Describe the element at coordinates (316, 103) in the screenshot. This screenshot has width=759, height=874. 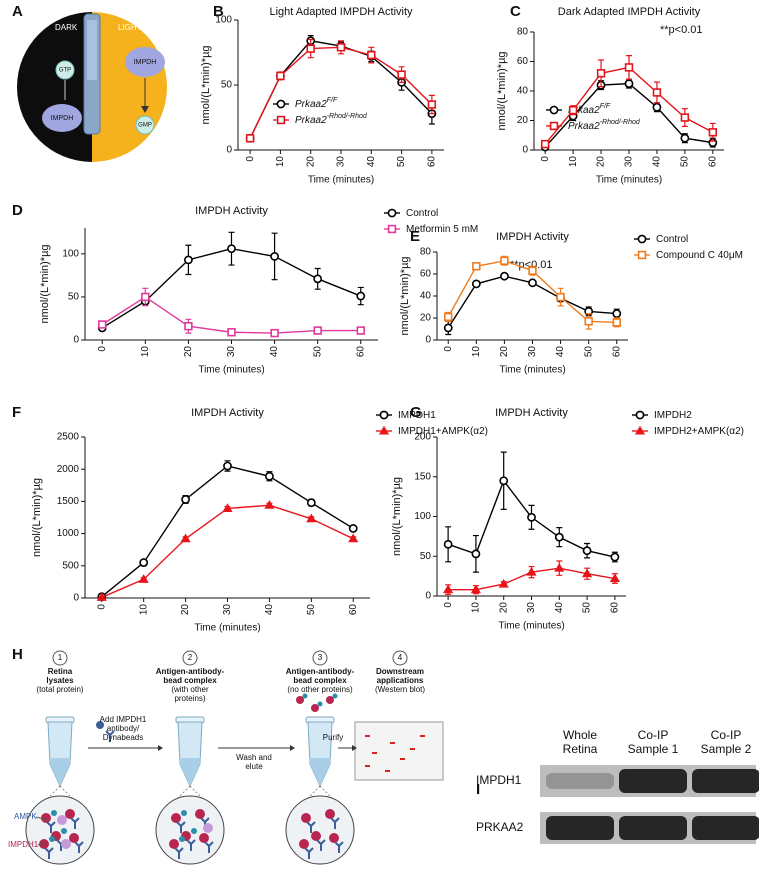
I see `legend-label: Prkaa2F/F` at that location.